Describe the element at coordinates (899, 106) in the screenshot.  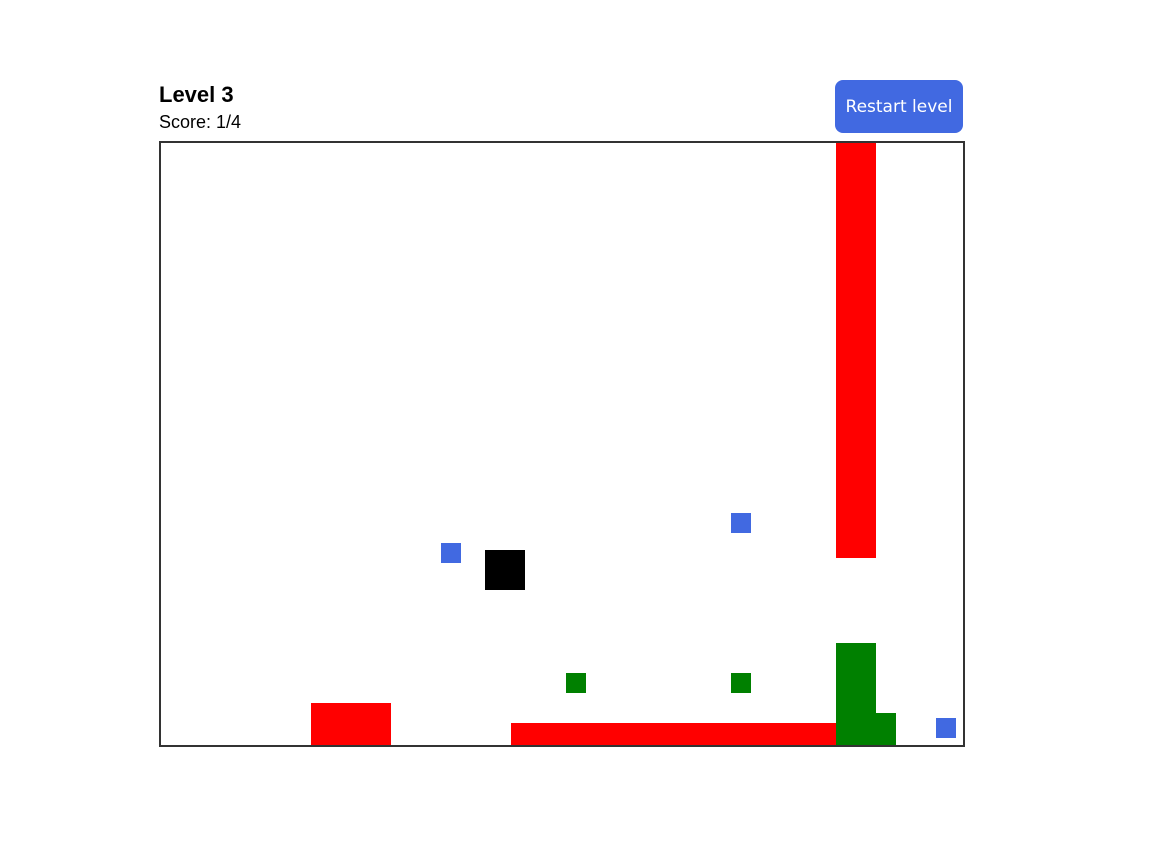
I see `restart-level-button: Restart level` at that location.